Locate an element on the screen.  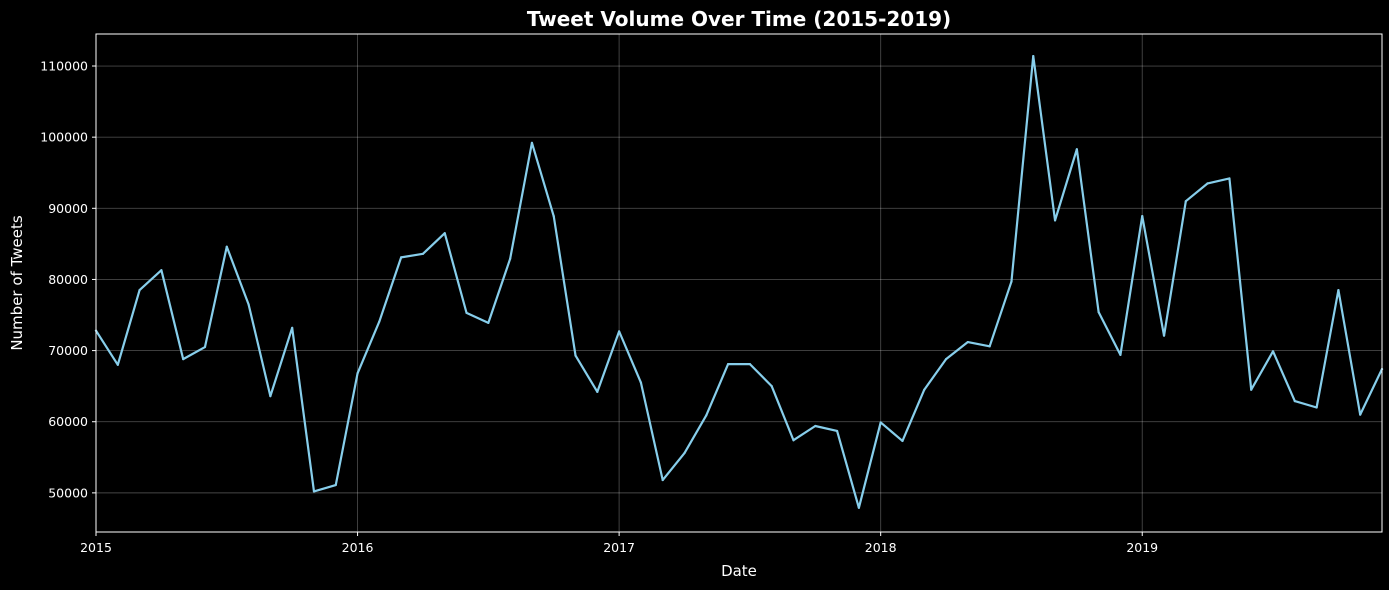
x-tick-label: 2018 is located at coordinates (881, 547).